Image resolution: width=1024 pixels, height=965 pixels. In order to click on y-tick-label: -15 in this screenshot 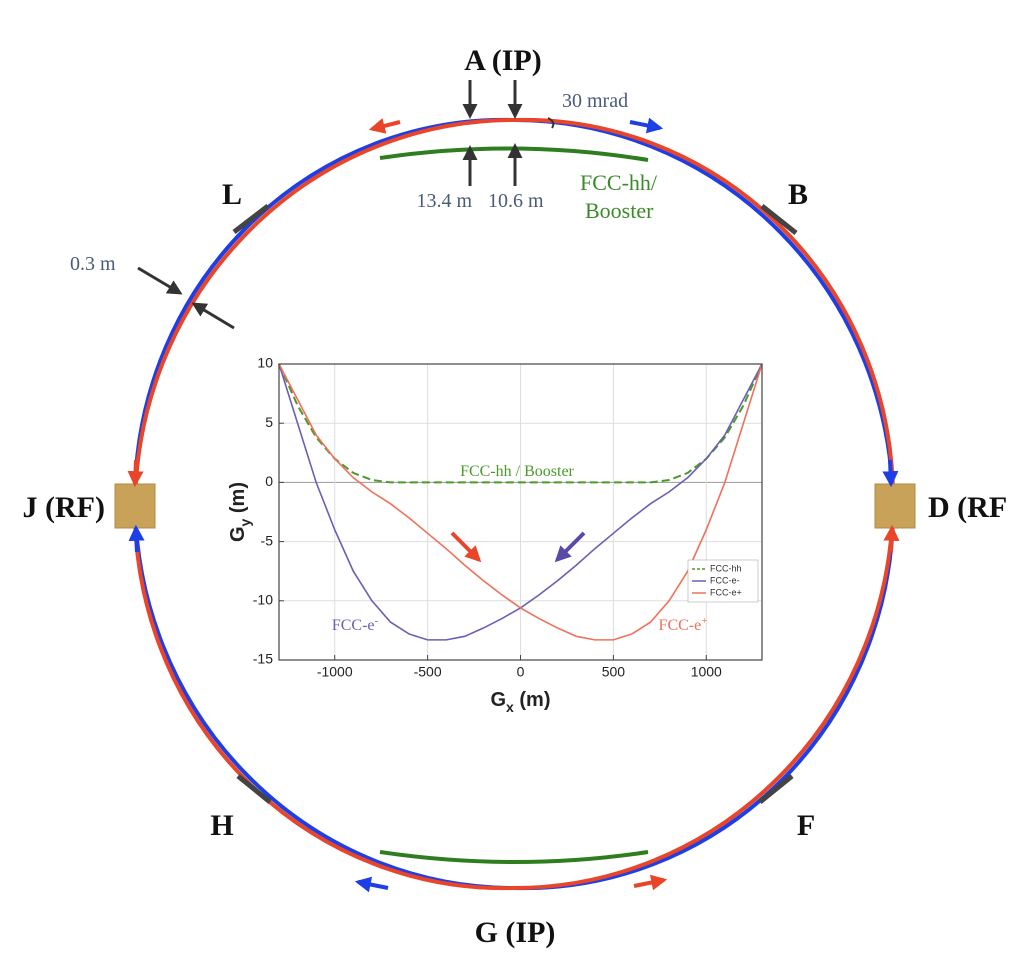, I will do `click(263, 659)`.